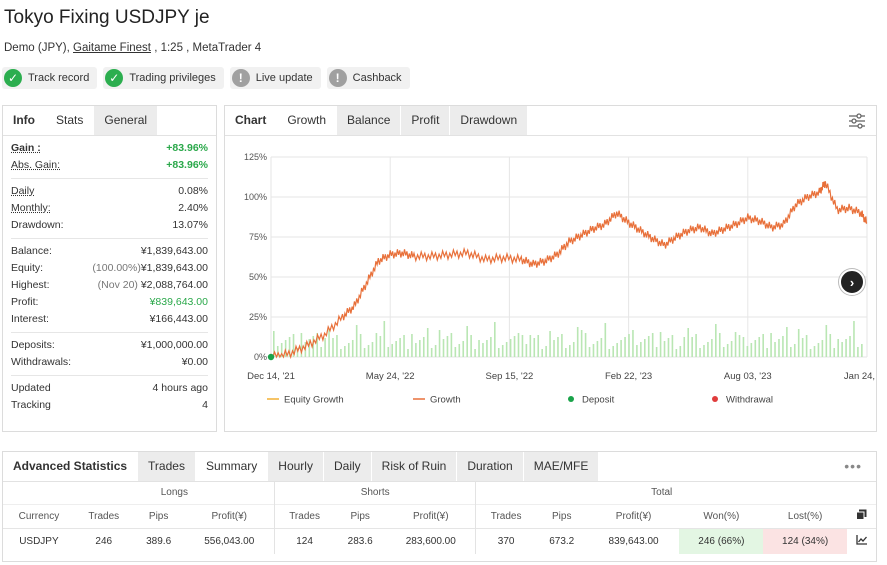  What do you see at coordinates (369, 120) in the screenshot?
I see `tab-balance: Balance` at bounding box center [369, 120].